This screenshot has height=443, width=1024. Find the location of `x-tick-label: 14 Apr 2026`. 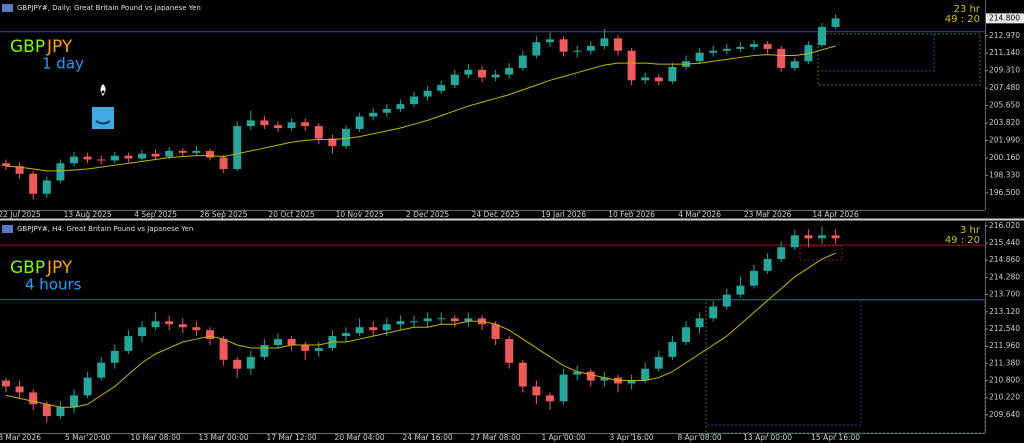

x-tick-label: 14 Apr 2026 is located at coordinates (835, 214).